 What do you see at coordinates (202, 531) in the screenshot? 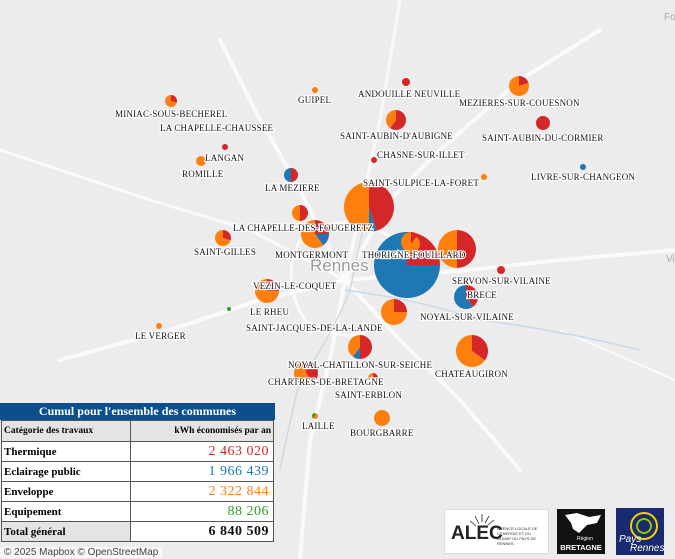
I see `summary-total-value: 6 840 509` at bounding box center [202, 531].